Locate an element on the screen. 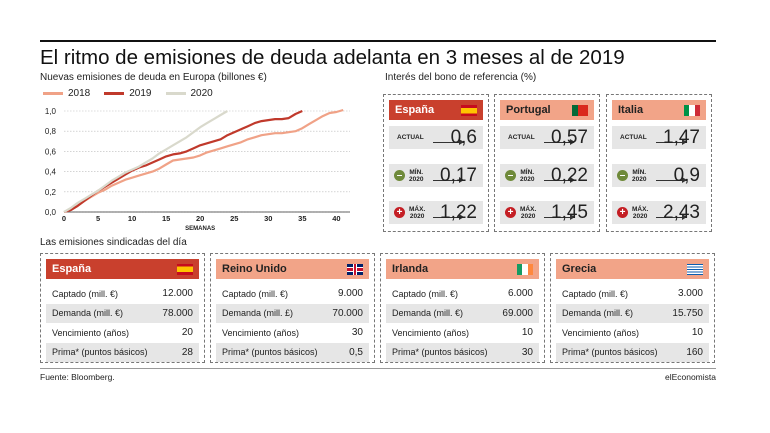  sindicada-row-value: 12.000 is located at coordinates (177, 293).